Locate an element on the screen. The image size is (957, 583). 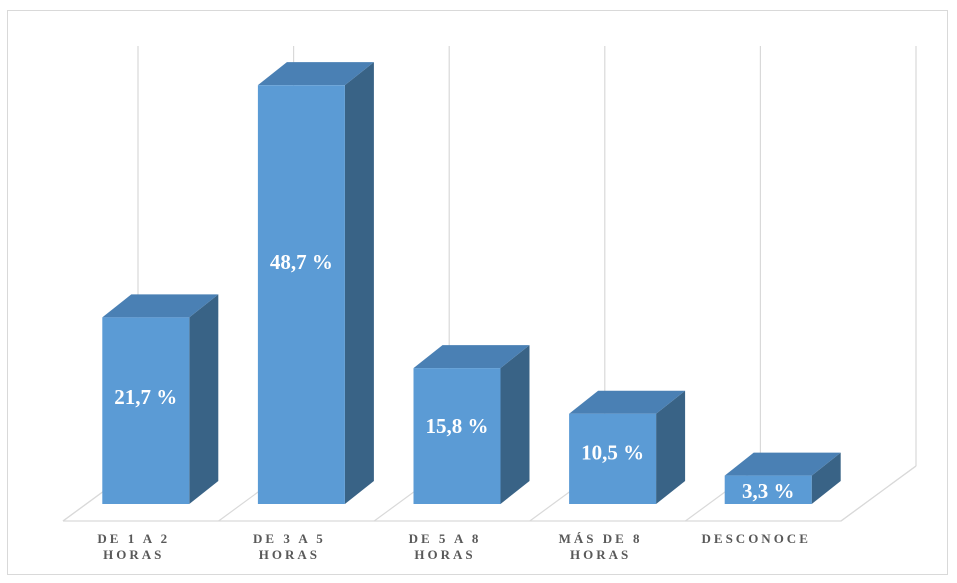
data-label: 21,7 % is located at coordinates (145, 397).